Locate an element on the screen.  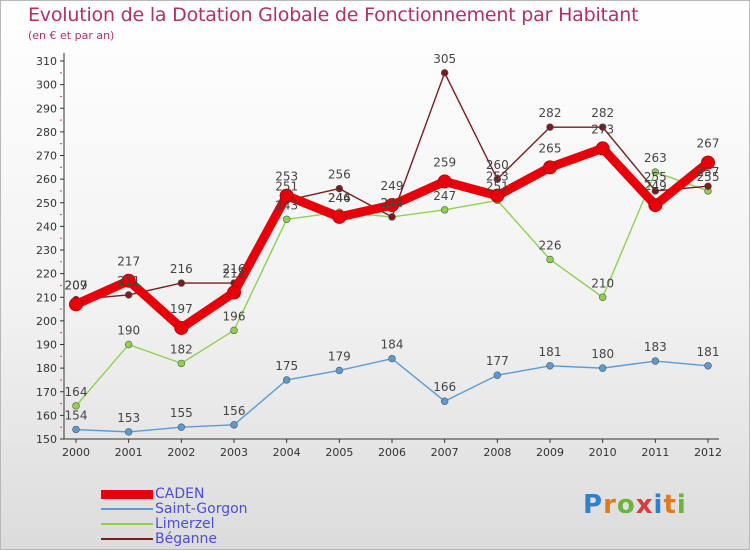
y-tick-label: 290 is located at coordinates (46, 108).